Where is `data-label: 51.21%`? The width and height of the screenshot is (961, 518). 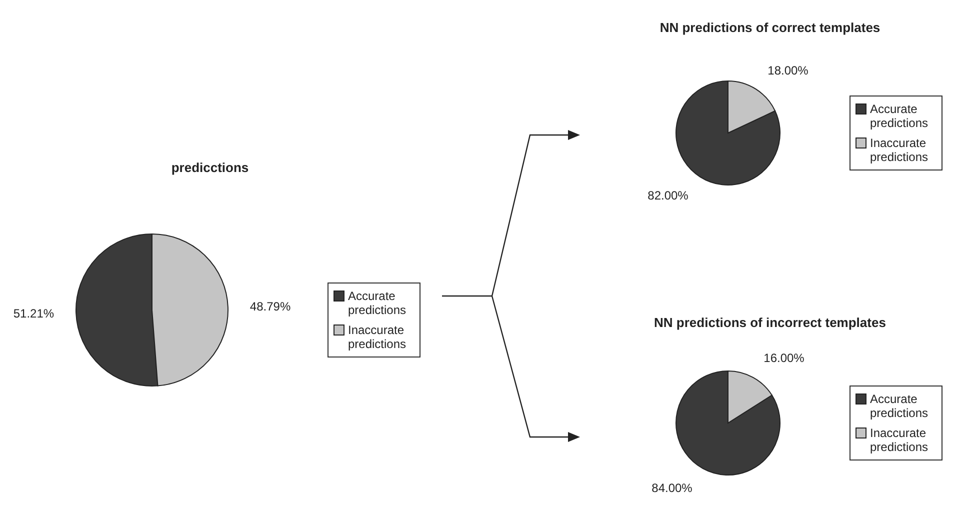
data-label: 51.21% is located at coordinates (33, 313).